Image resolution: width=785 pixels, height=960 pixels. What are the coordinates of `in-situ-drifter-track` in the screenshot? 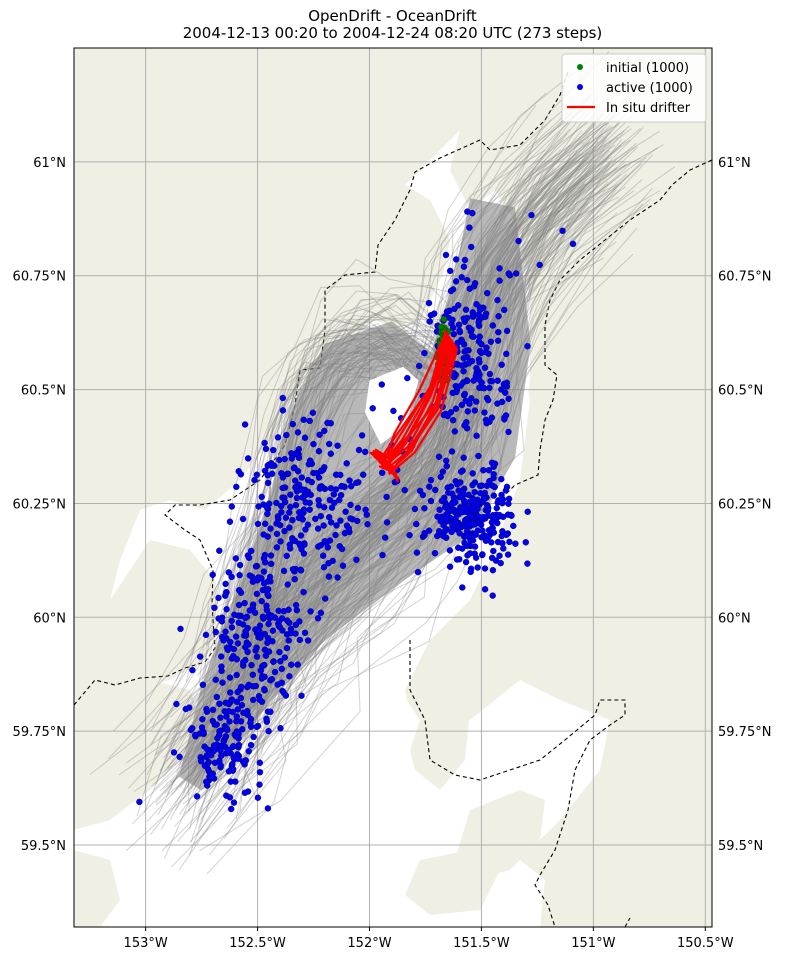 It's located at (414, 406).